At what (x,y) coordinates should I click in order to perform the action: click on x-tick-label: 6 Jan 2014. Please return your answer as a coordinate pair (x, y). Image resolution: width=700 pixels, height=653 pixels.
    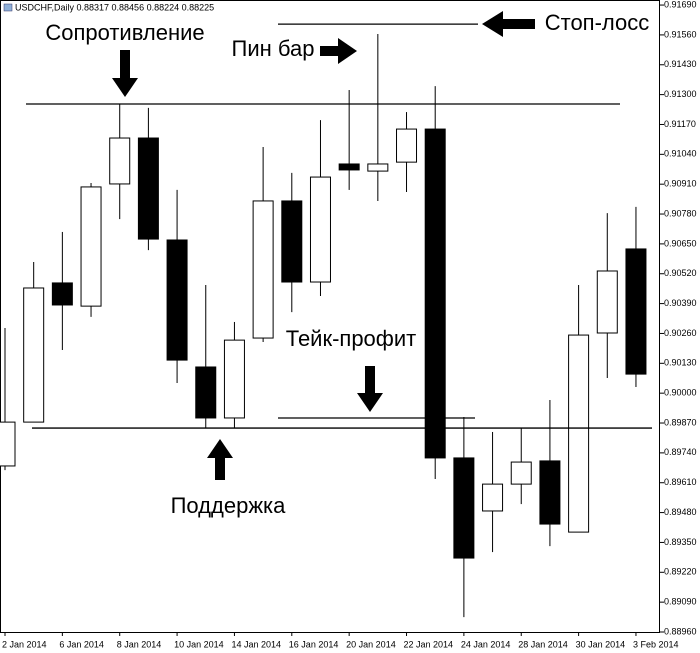
    Looking at the image, I should click on (81, 644).